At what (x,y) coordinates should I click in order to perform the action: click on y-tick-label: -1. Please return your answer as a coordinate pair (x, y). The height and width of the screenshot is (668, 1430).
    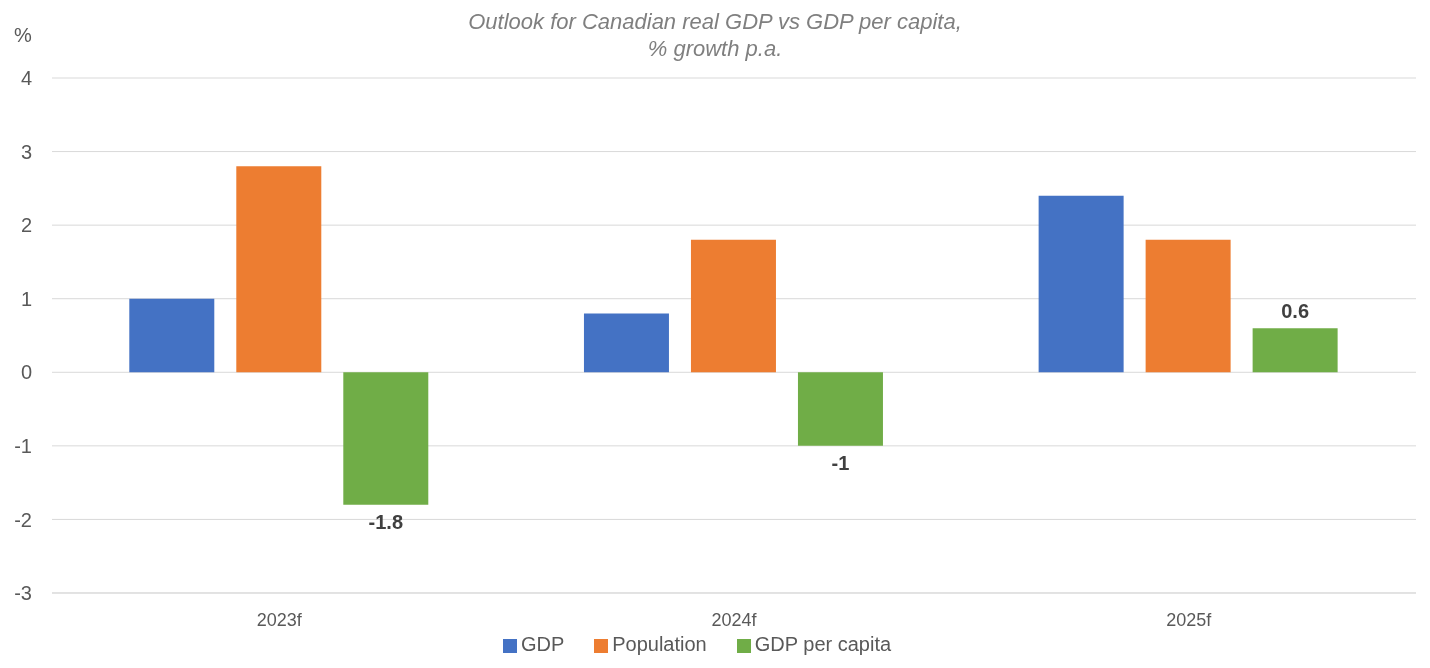
    Looking at the image, I should click on (23, 445).